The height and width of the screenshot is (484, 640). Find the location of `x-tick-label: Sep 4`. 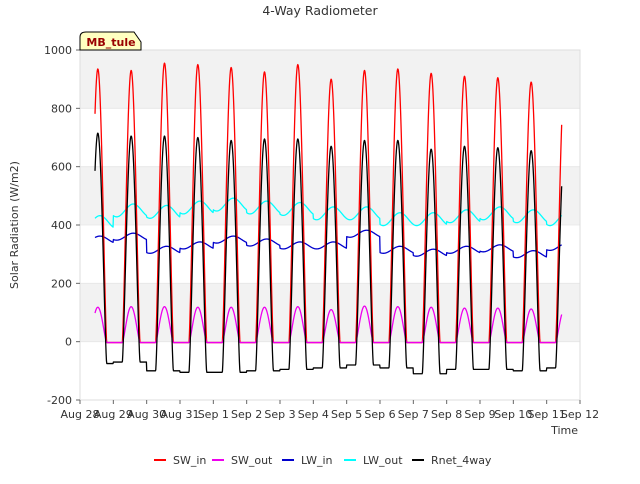

x-tick-label: Sep 4 is located at coordinates (313, 414).